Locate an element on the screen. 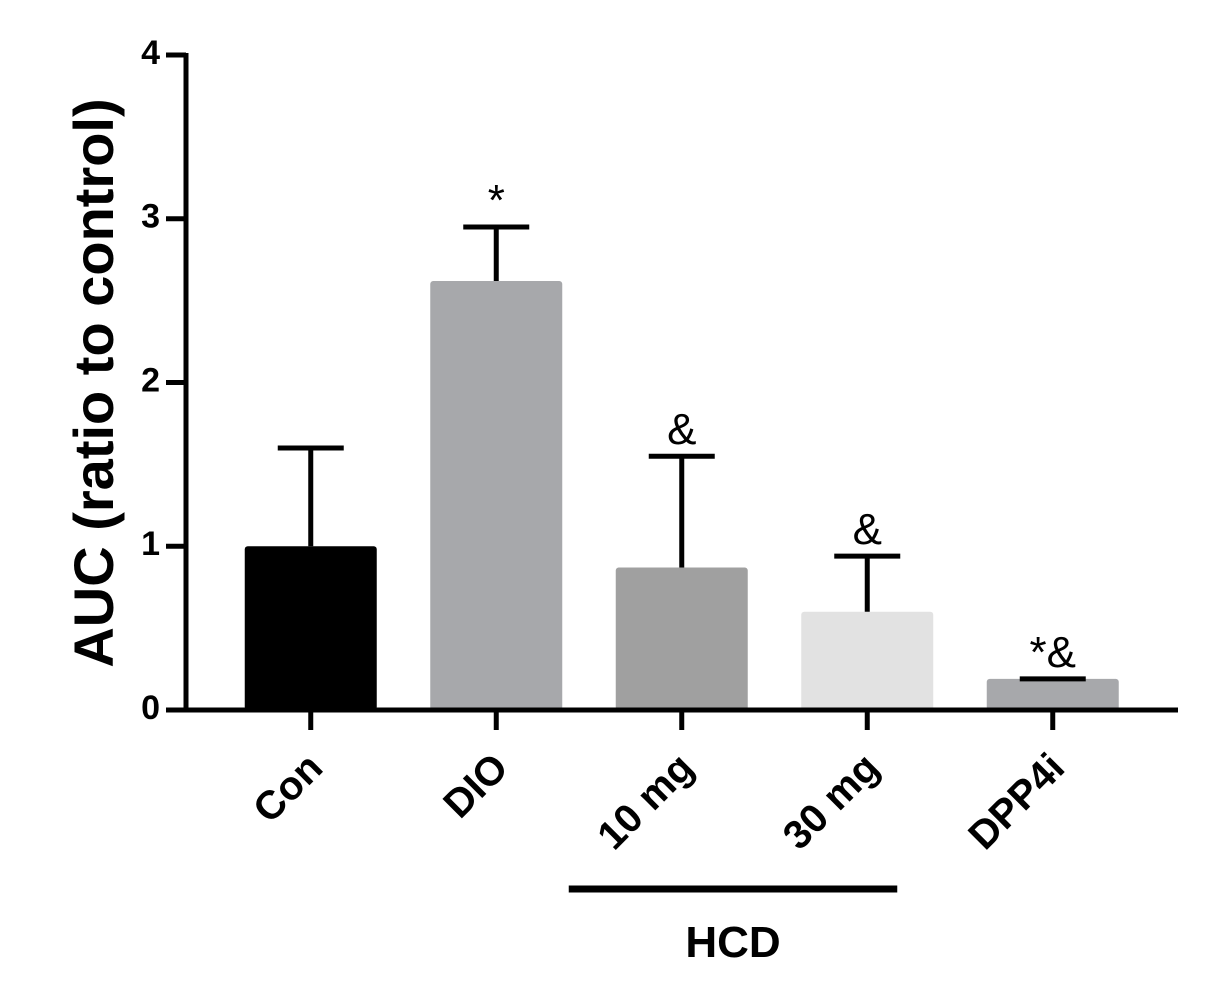  category-labels: Con DIO 10 mg 30 mg DPP4i is located at coordinates (659, 801).